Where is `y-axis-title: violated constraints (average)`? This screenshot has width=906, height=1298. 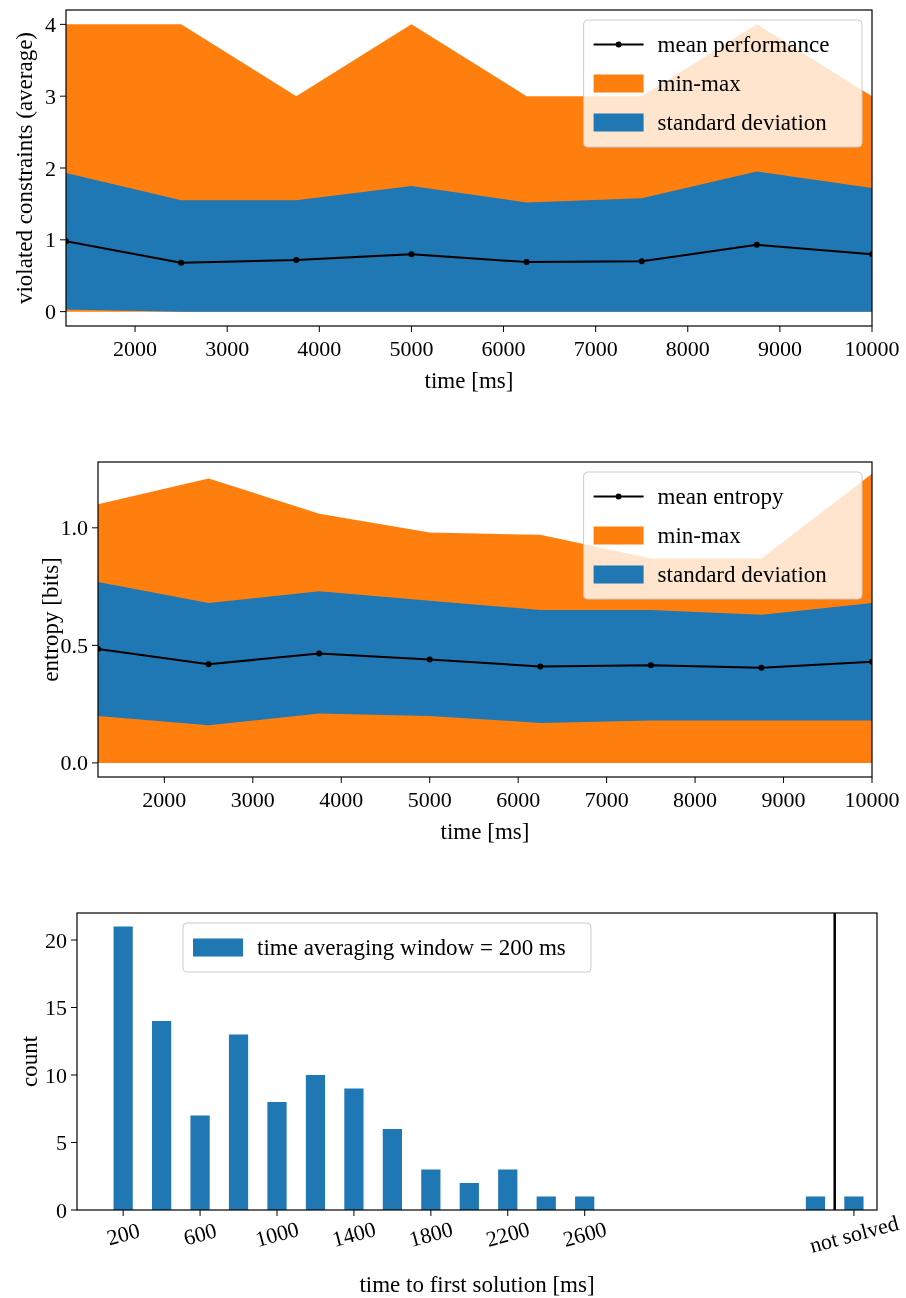
y-axis-title: violated constraints (average) is located at coordinates (24, 168).